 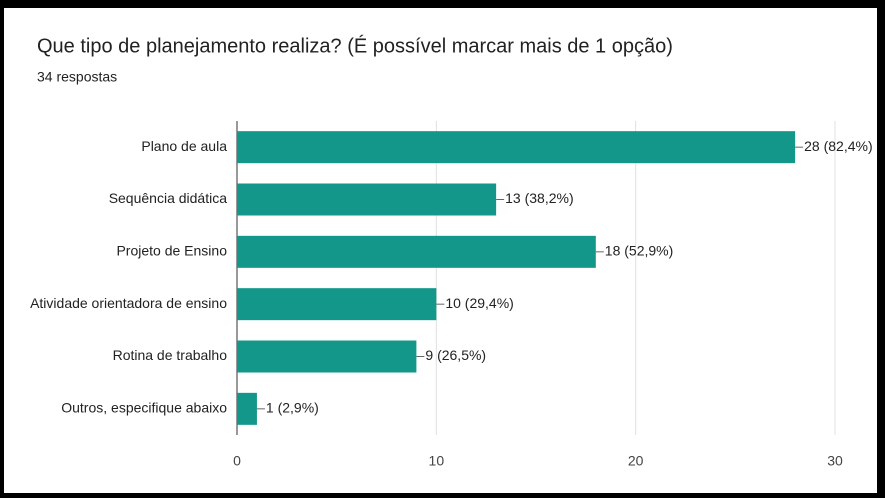 What do you see at coordinates (144, 408) in the screenshot?
I see `y-tick-label: Outros, especifique abaixo` at bounding box center [144, 408].